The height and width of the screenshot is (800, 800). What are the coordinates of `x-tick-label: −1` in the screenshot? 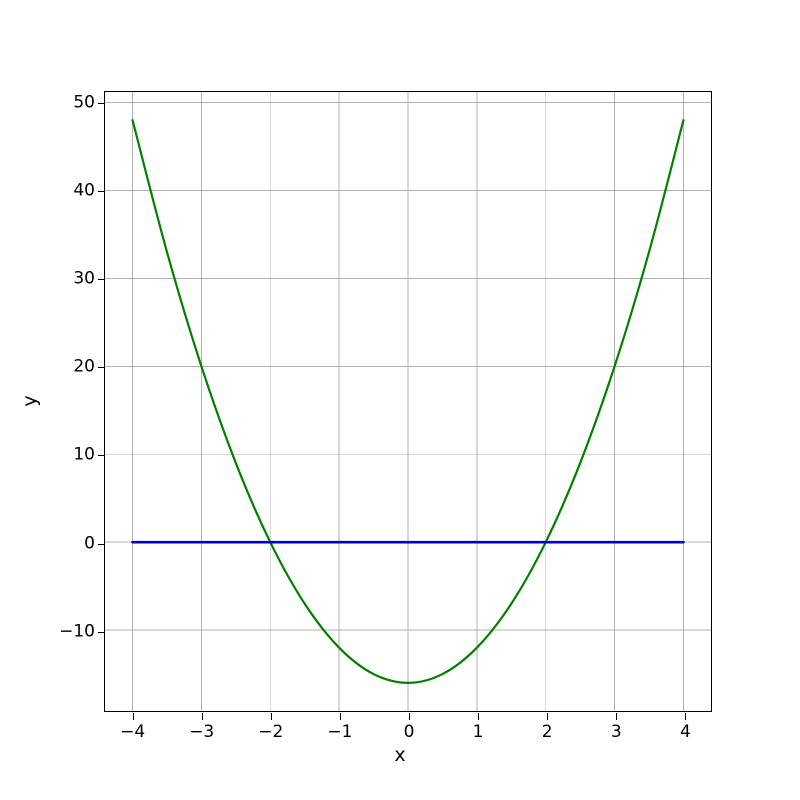 It's located at (340, 732).